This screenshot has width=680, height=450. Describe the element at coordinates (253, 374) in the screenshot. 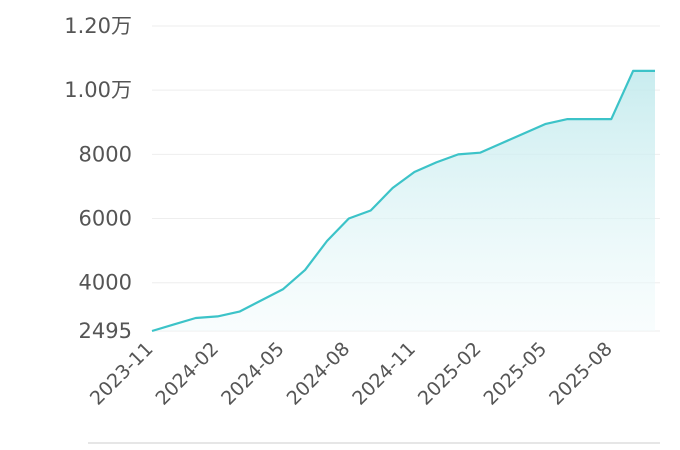

I see `x-tick-label: 2024-05` at that location.